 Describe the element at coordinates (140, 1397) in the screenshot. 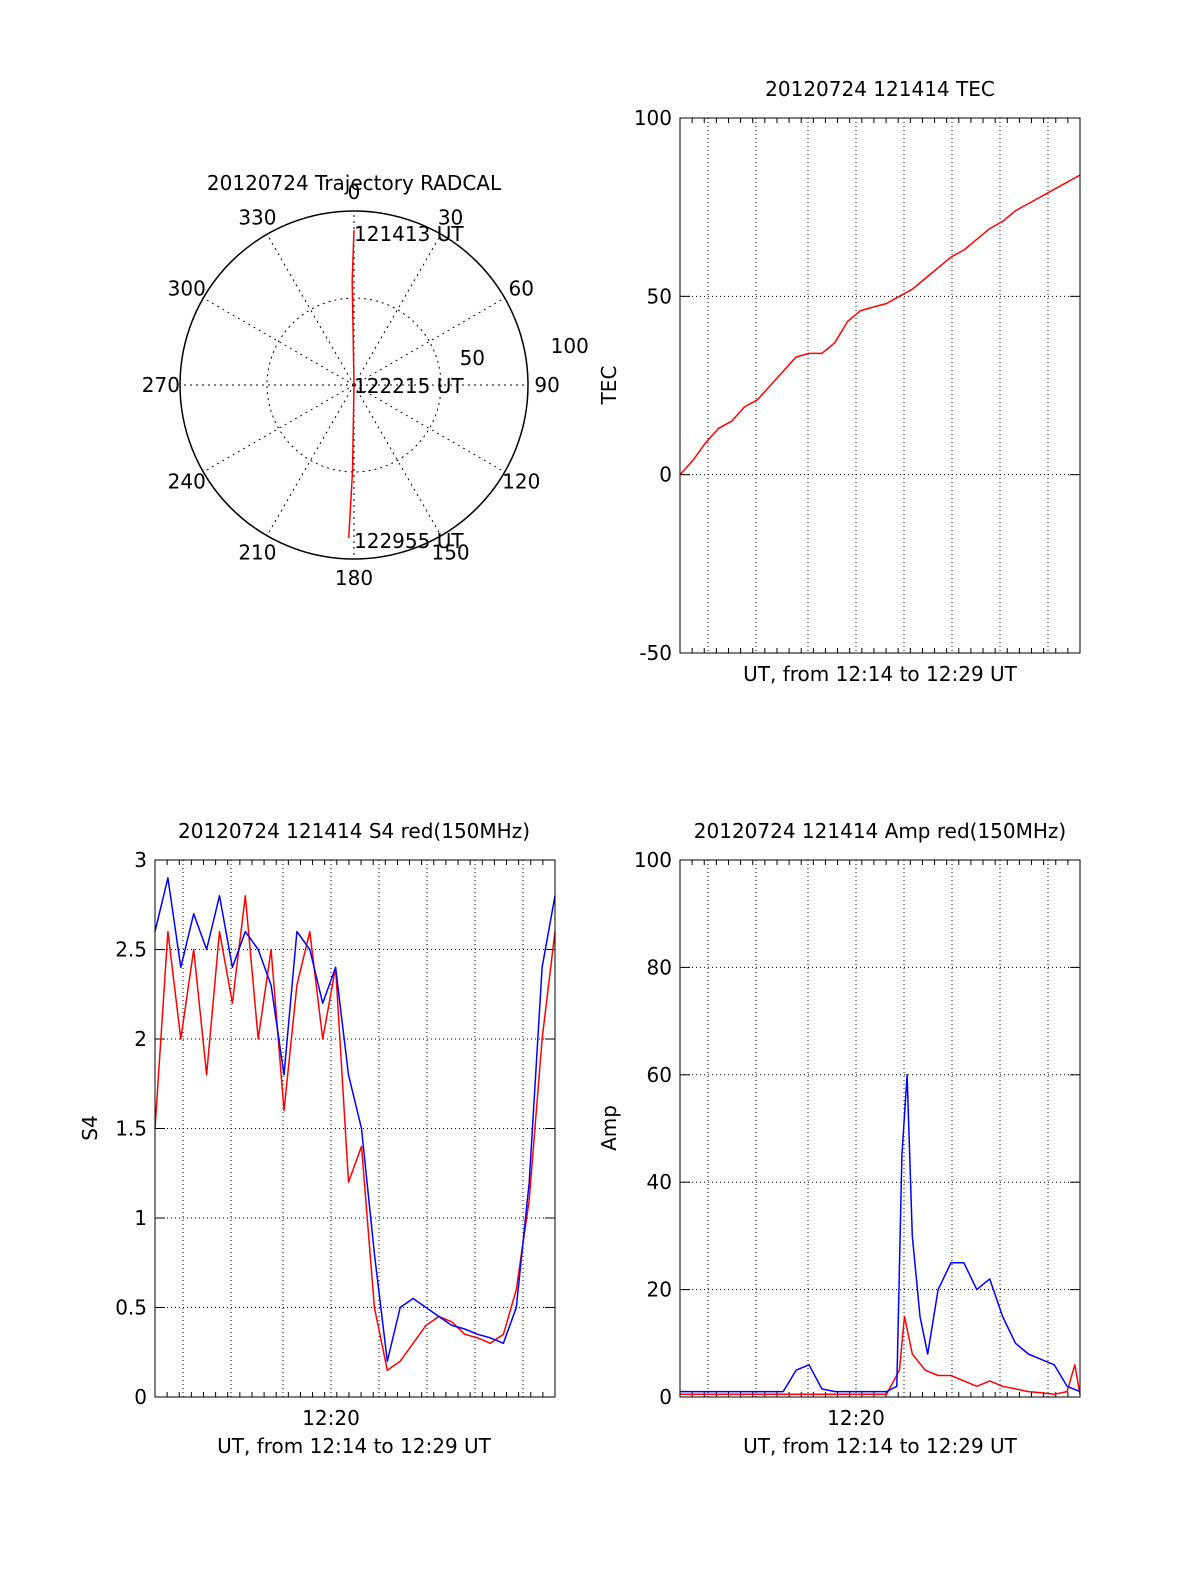

I see `s4-ytick-label: 0` at that location.